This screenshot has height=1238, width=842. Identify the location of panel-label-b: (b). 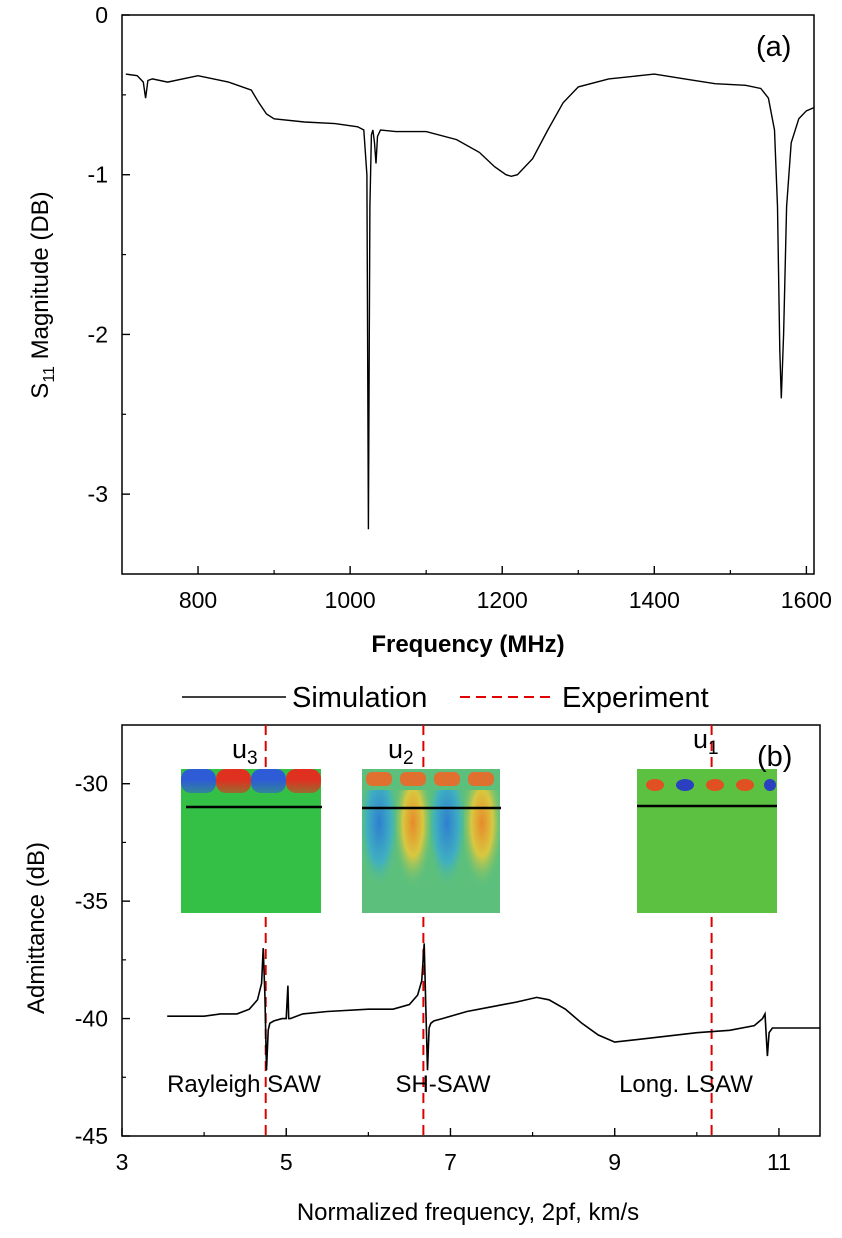
(774, 757).